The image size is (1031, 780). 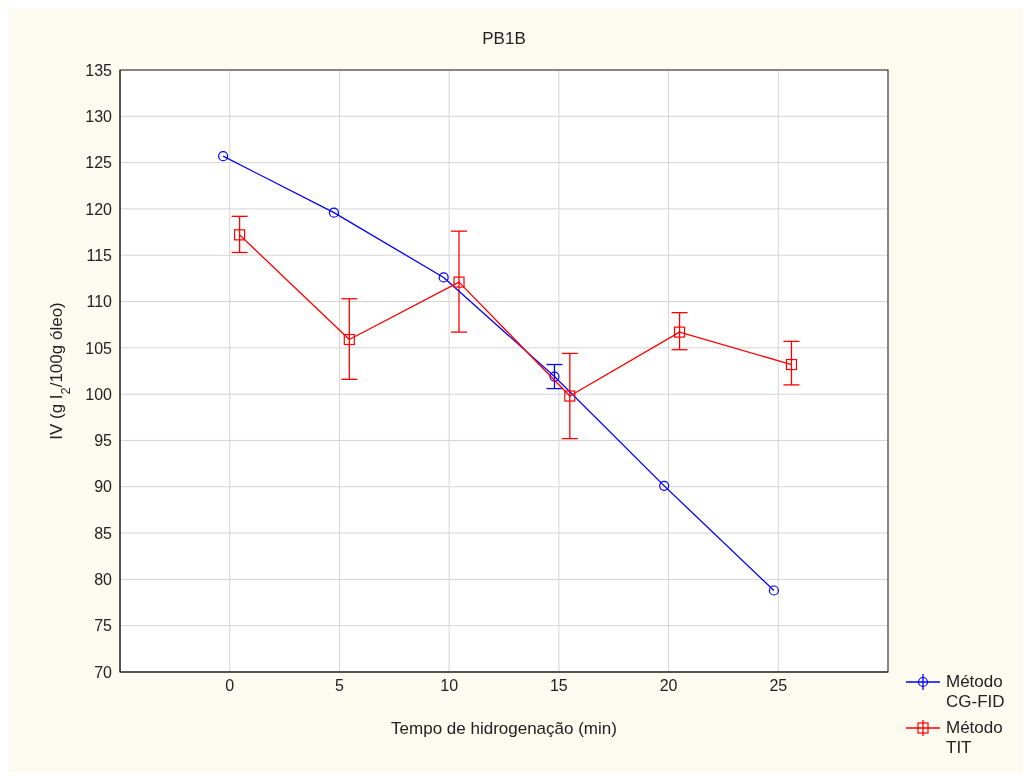 What do you see at coordinates (103, 672) in the screenshot?
I see `y-tick-label: 70` at bounding box center [103, 672].